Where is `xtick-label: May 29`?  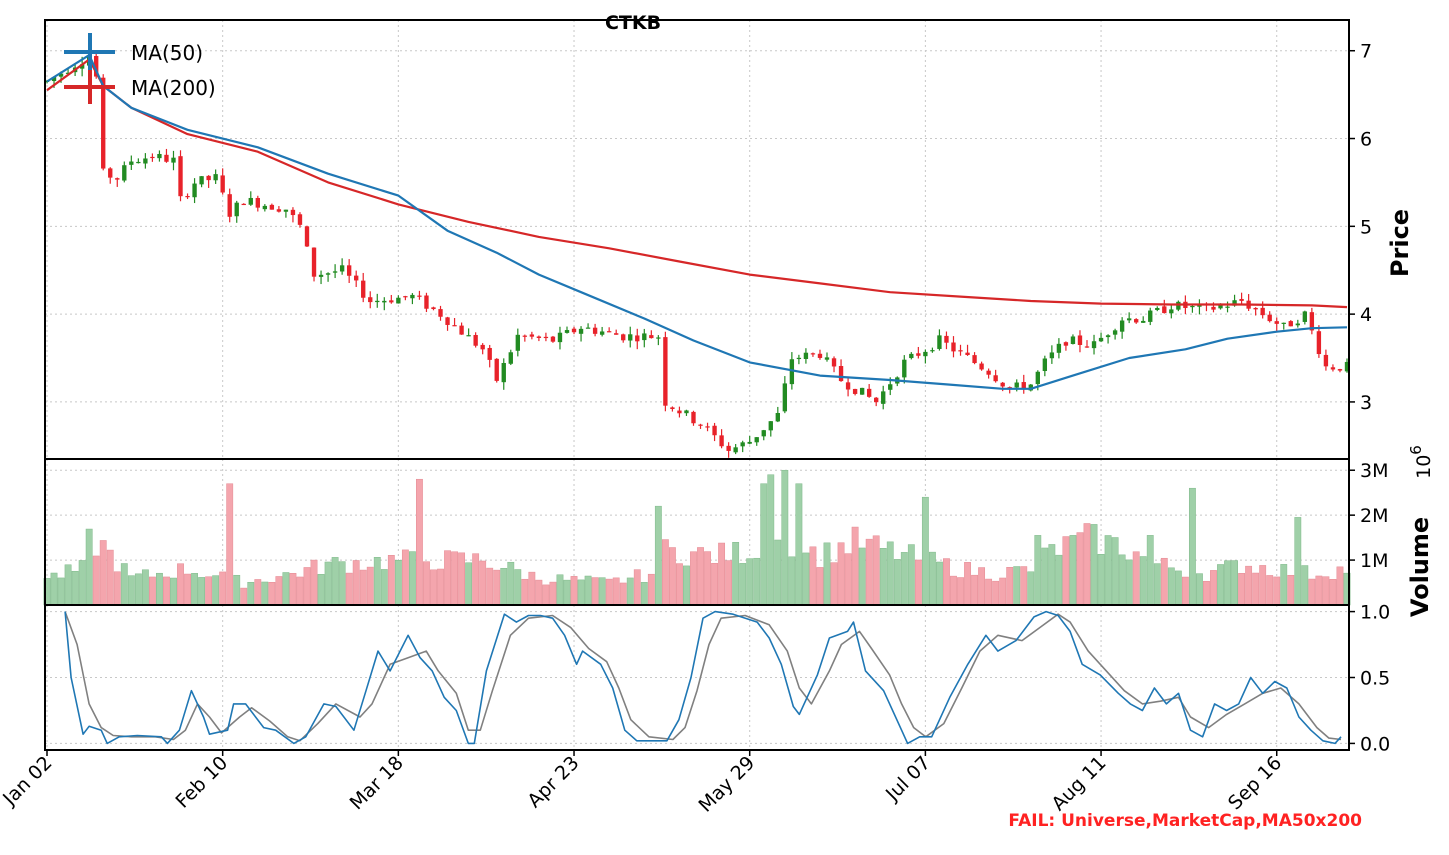
xtick-label: May 29 is located at coordinates (727, 784).